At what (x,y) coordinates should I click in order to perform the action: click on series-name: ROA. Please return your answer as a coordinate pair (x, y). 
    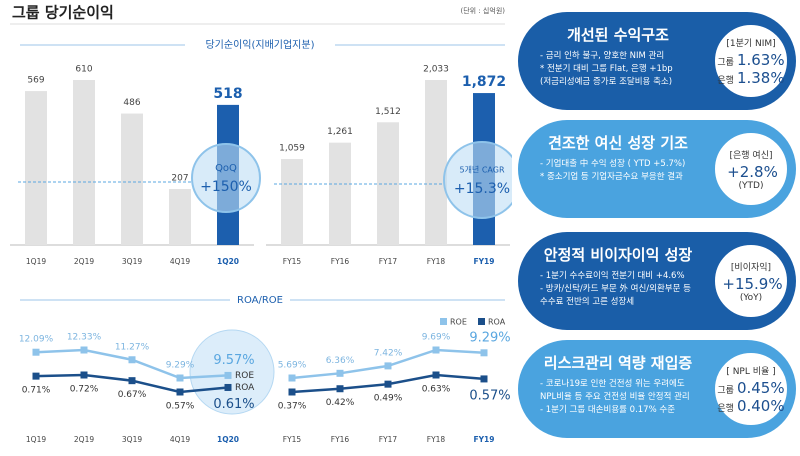
    Looking at the image, I should click on (245, 388).